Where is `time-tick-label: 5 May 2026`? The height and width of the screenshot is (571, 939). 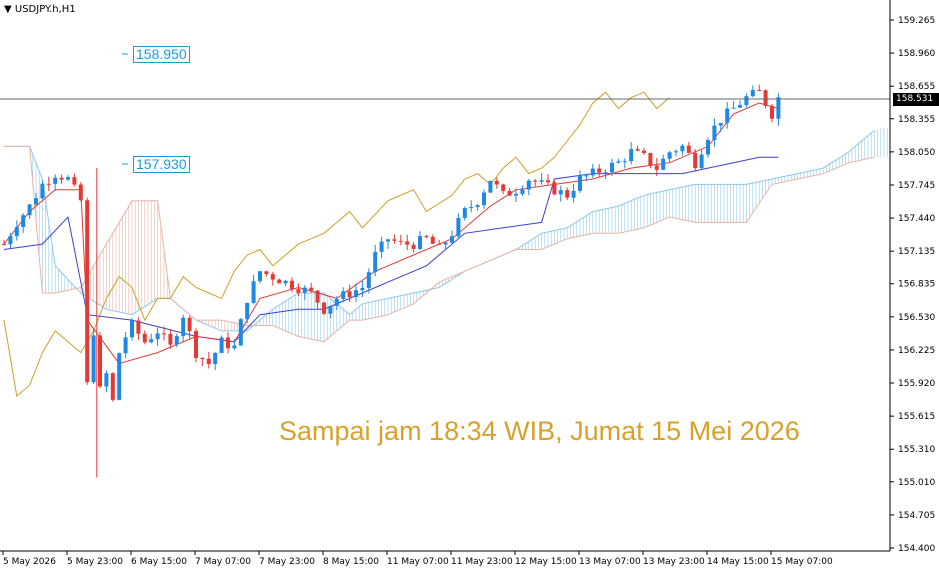 time-tick-label: 5 May 2026 is located at coordinates (29, 562).